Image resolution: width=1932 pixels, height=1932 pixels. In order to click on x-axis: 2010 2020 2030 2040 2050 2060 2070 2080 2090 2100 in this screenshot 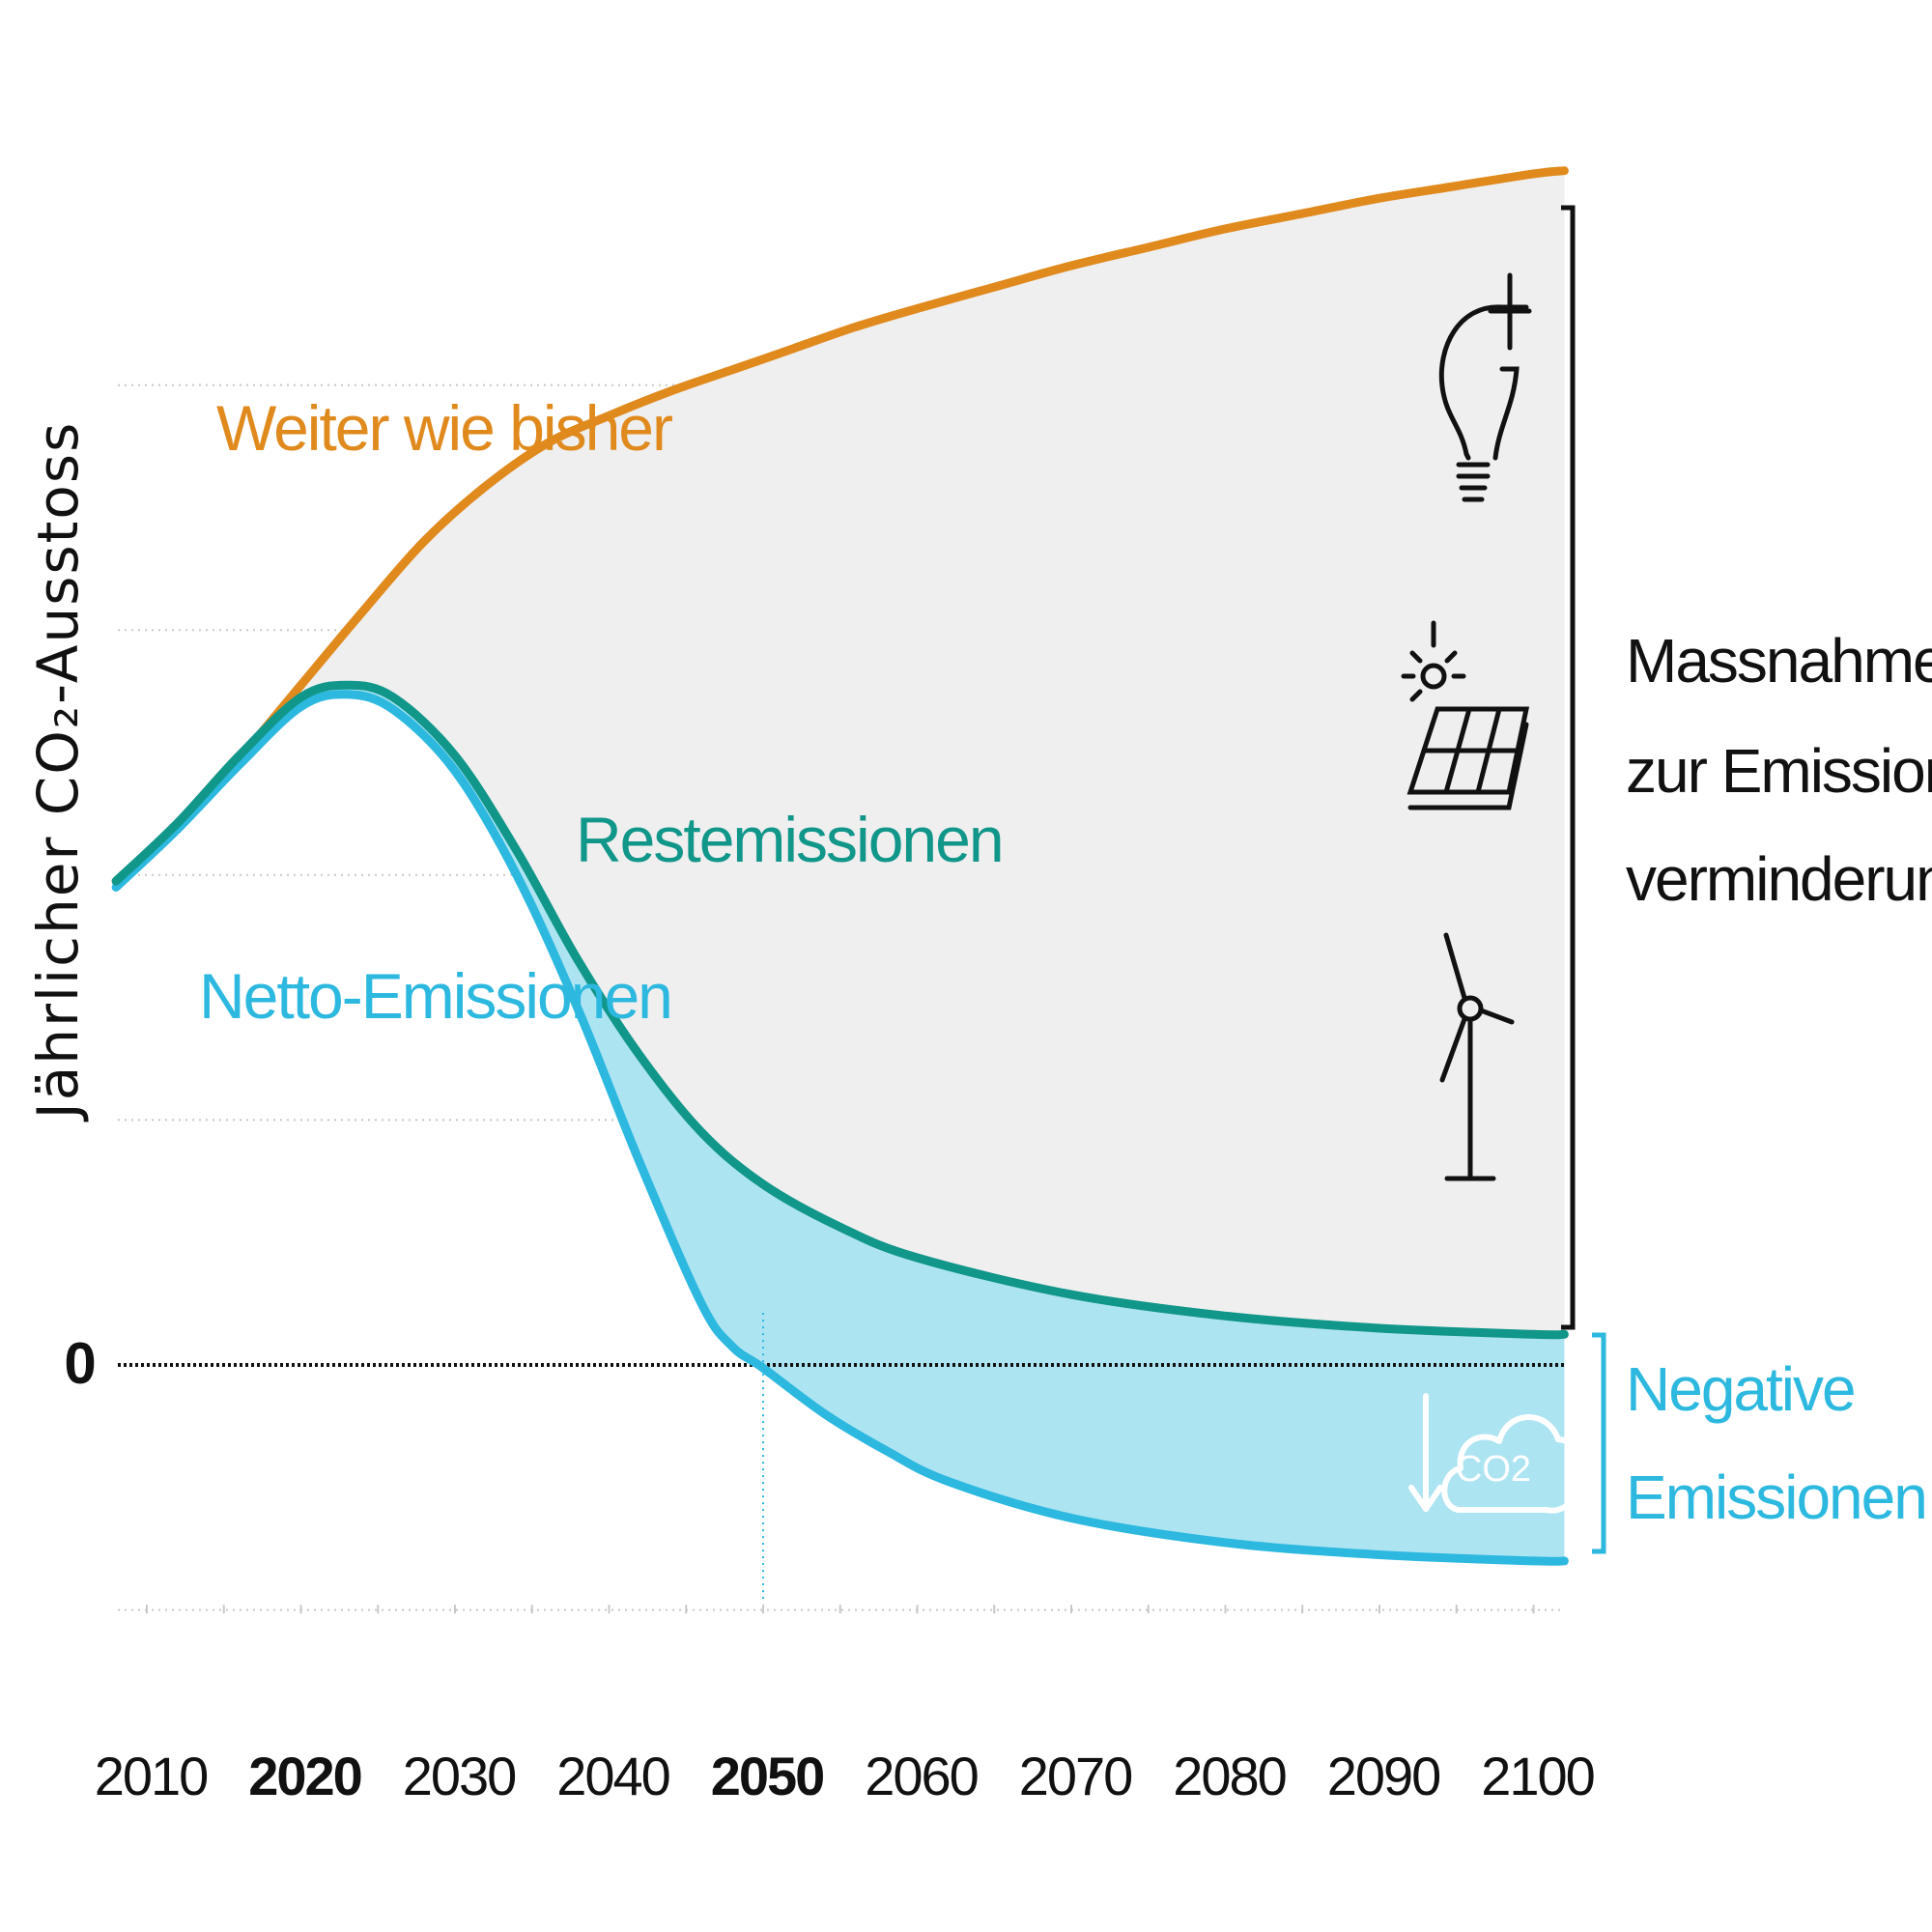, I will do `click(845, 1705)`.